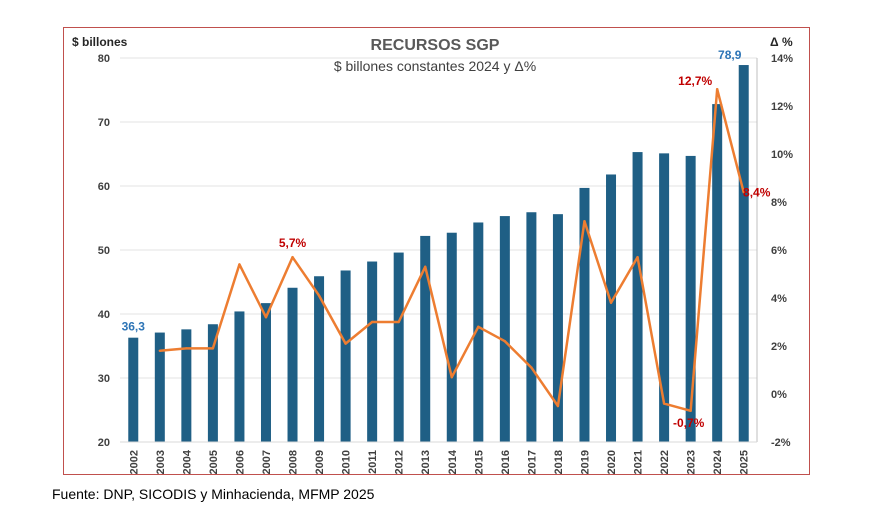  Describe the element at coordinates (532, 462) in the screenshot. I see `category-label: 2017` at that location.